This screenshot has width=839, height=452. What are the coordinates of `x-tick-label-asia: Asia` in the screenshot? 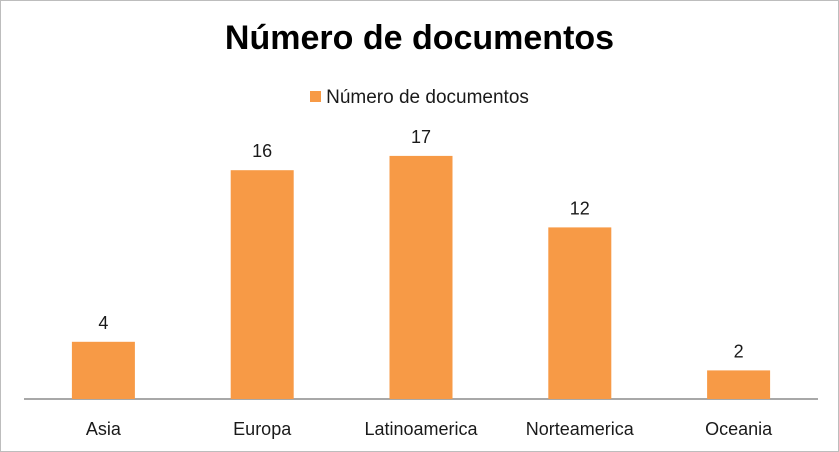 It's located at (104, 429).